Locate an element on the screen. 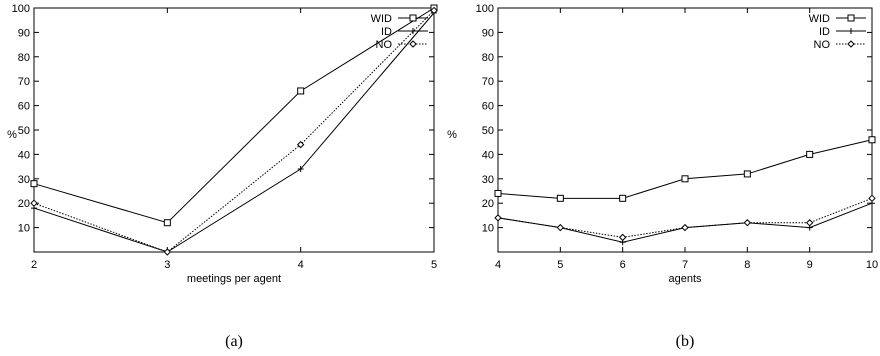 The image size is (880, 356). panel-caption: (a) is located at coordinates (234, 341).